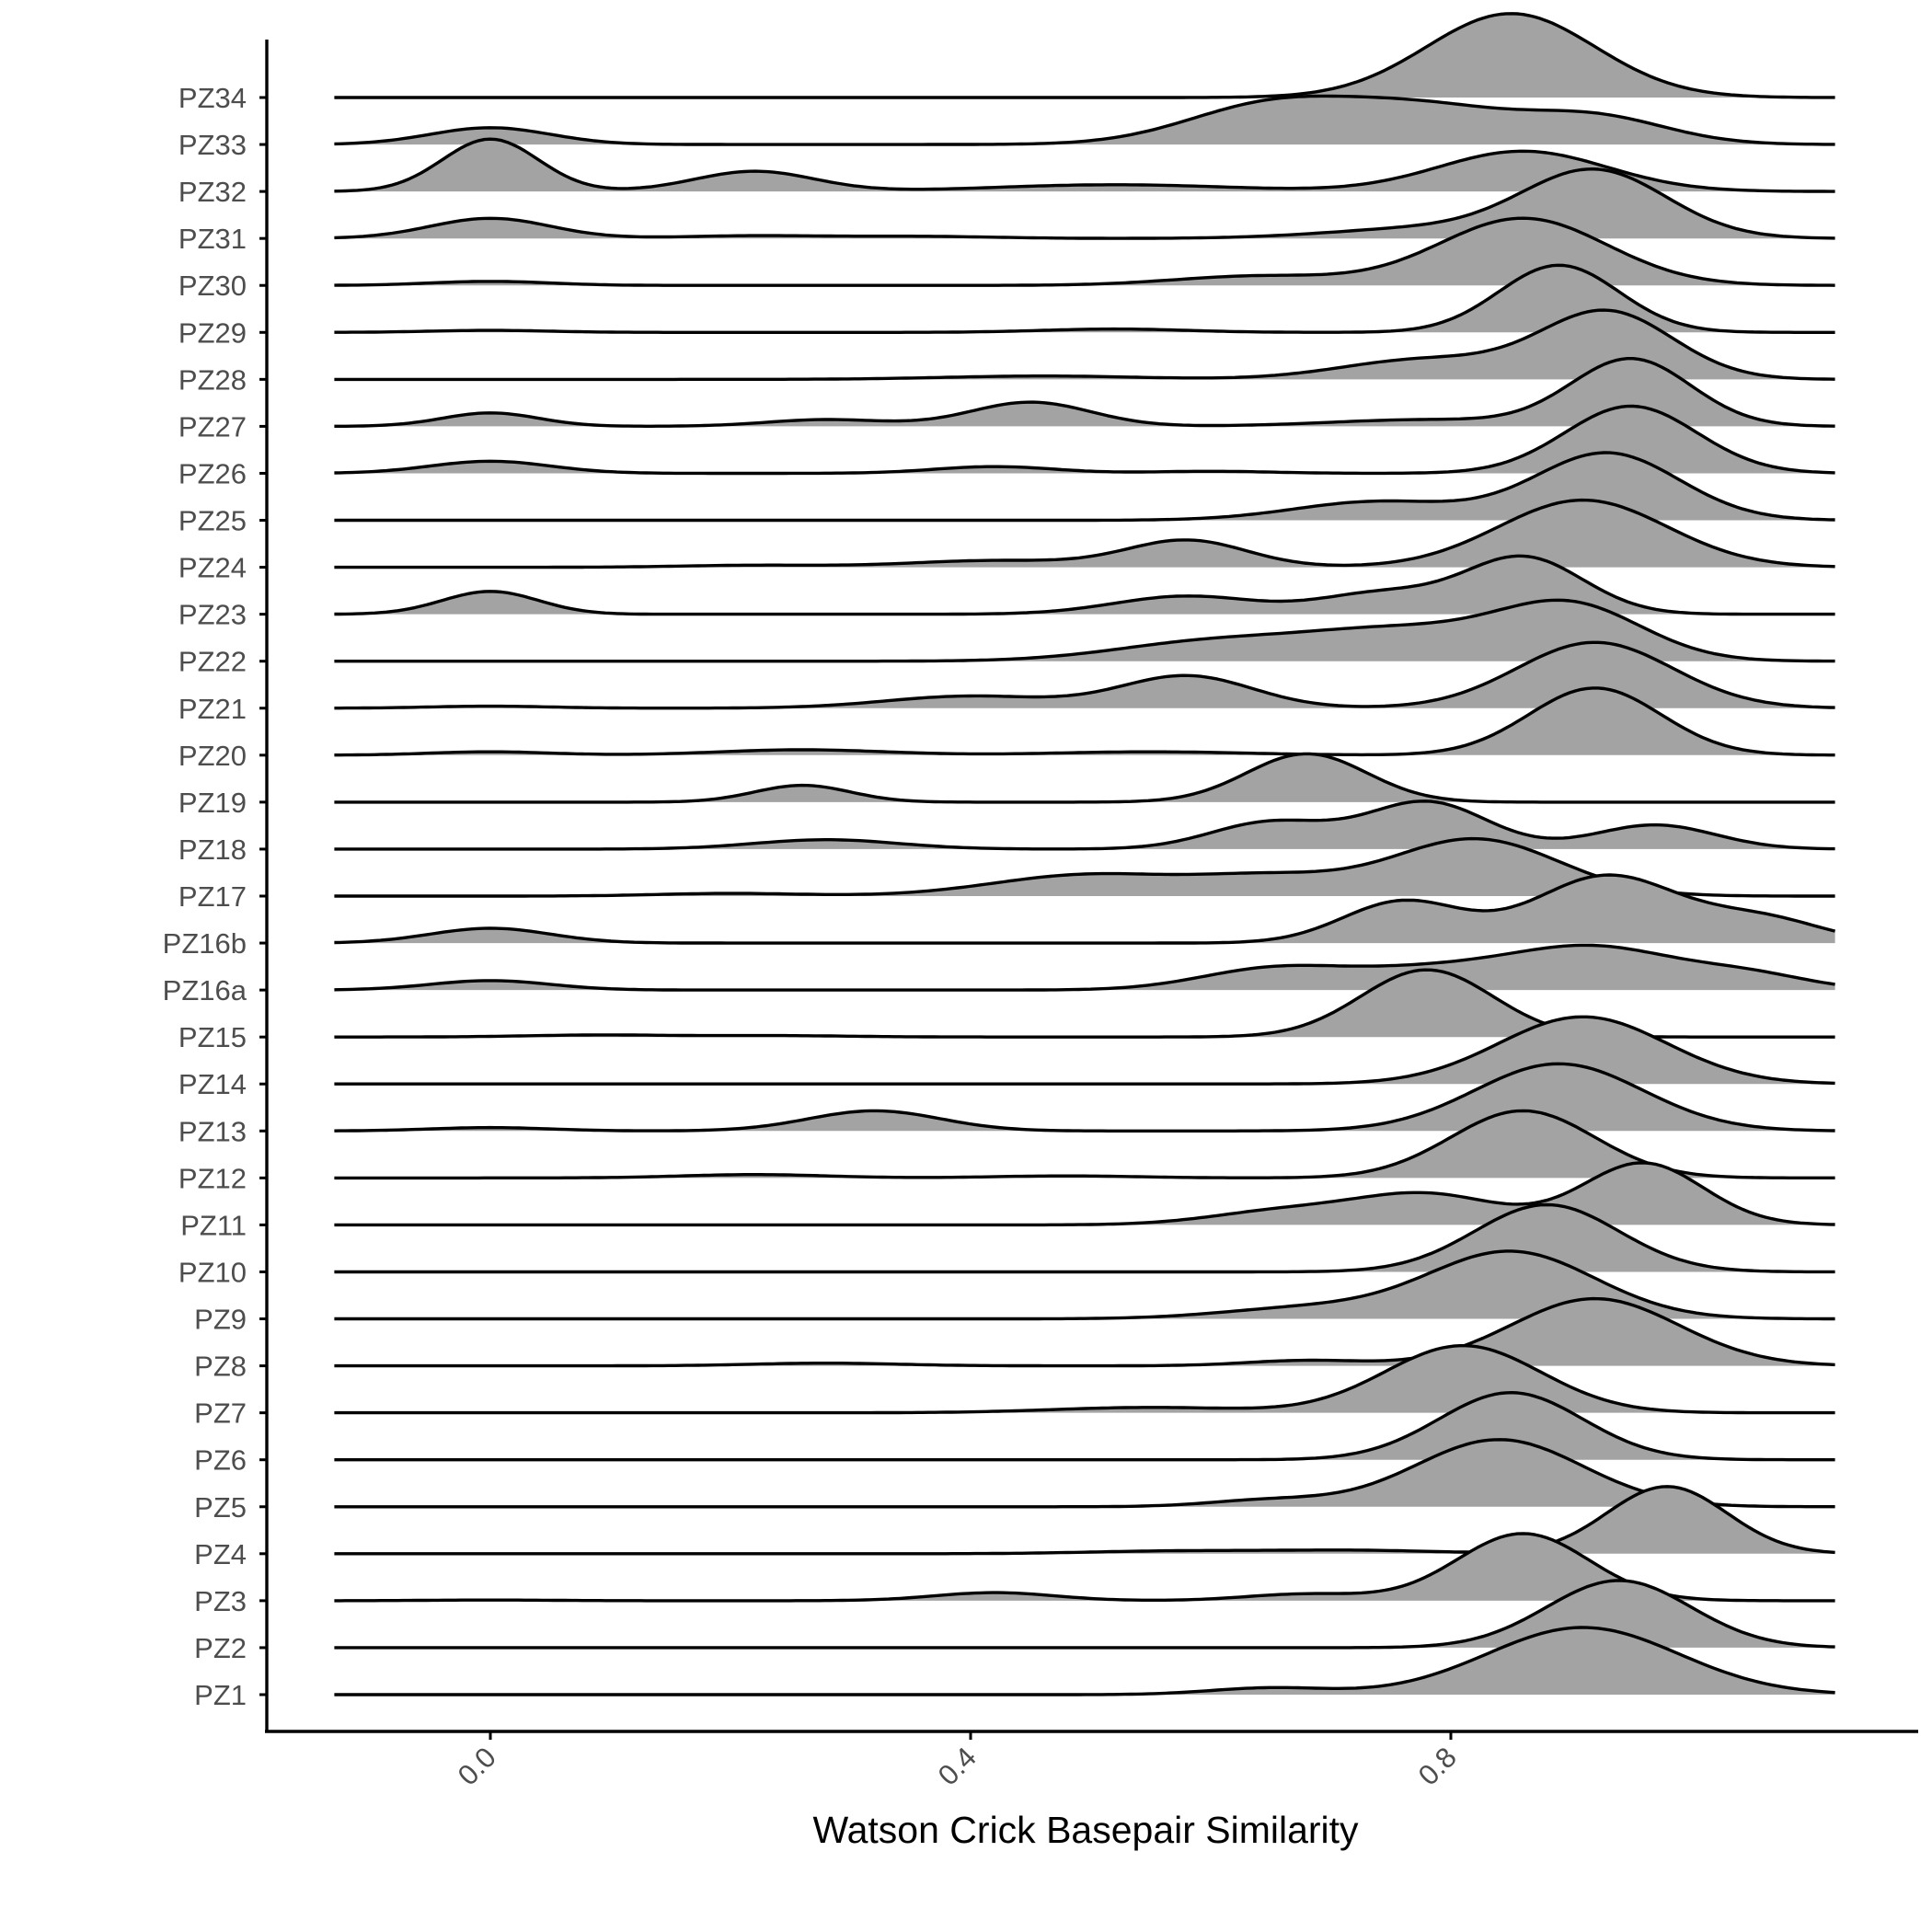 The height and width of the screenshot is (1932, 1932). I want to click on ridge-line-pz28, so click(1084, 345).